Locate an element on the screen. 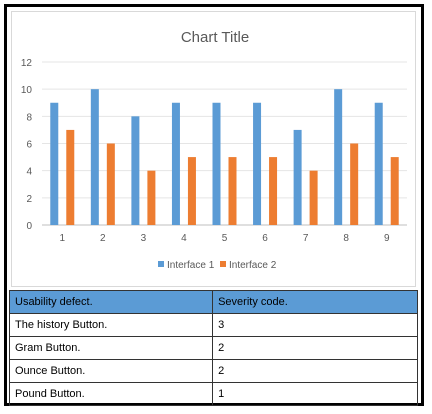  defect-cell: Ounce Button. is located at coordinates (111, 371).